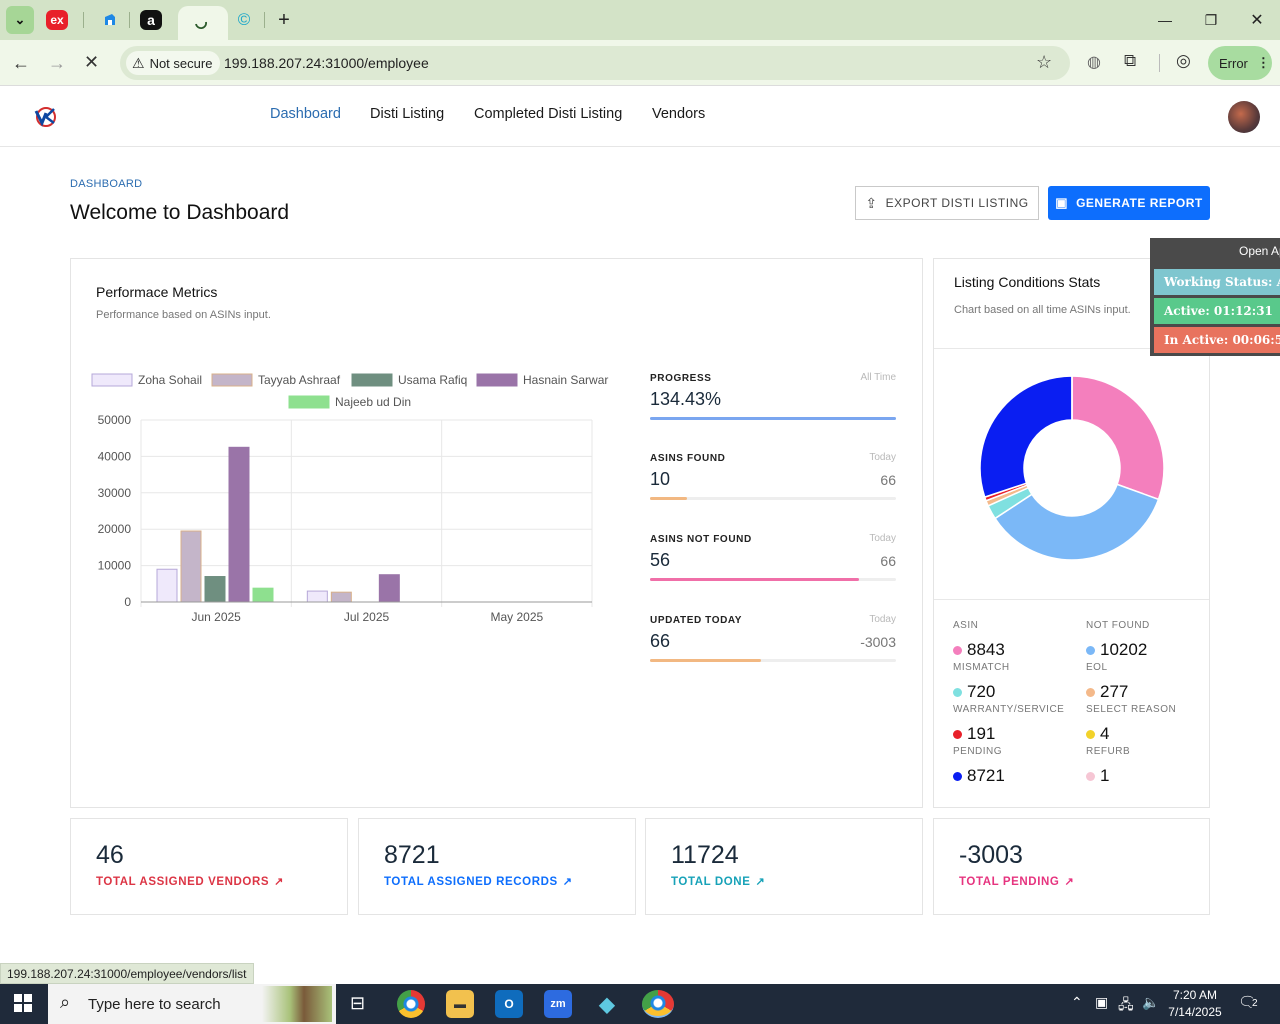 This screenshot has height=1024, width=1280. I want to click on not-secure-label: Not secure, so click(181, 63).